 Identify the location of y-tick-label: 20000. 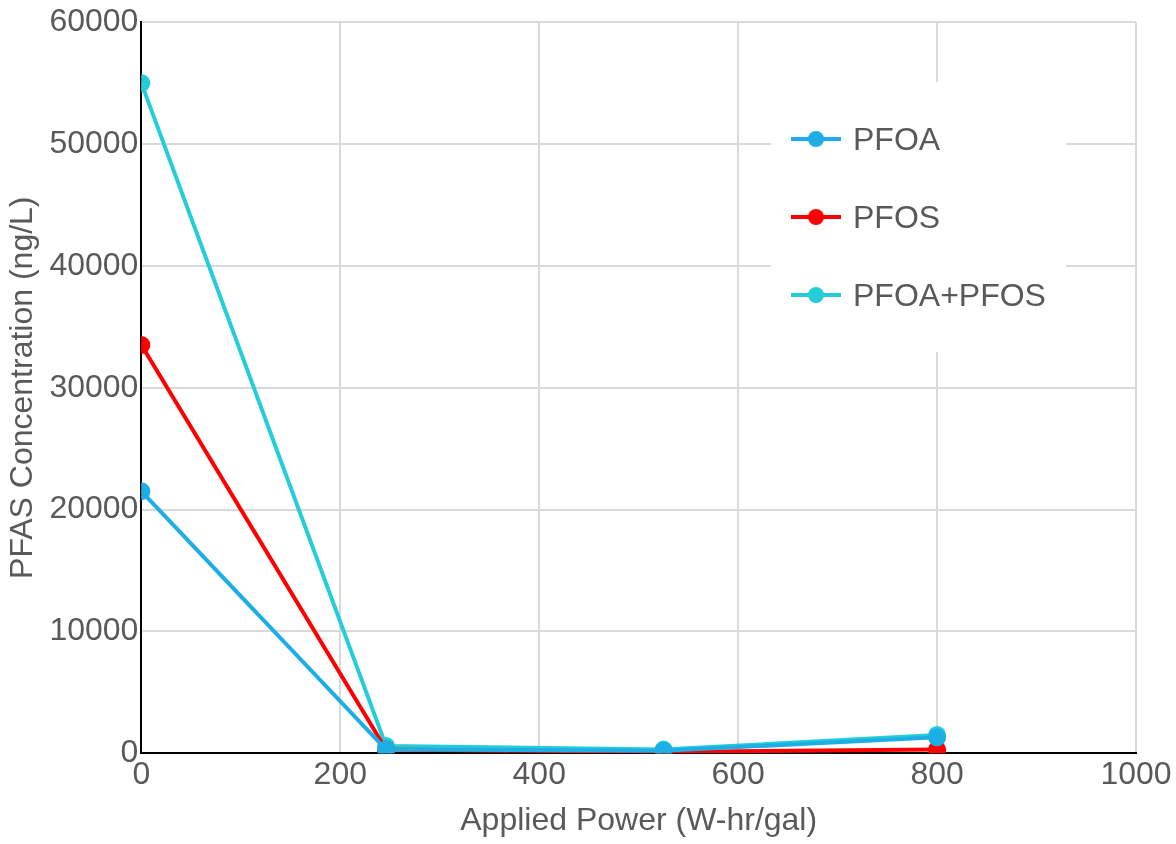
(94, 507).